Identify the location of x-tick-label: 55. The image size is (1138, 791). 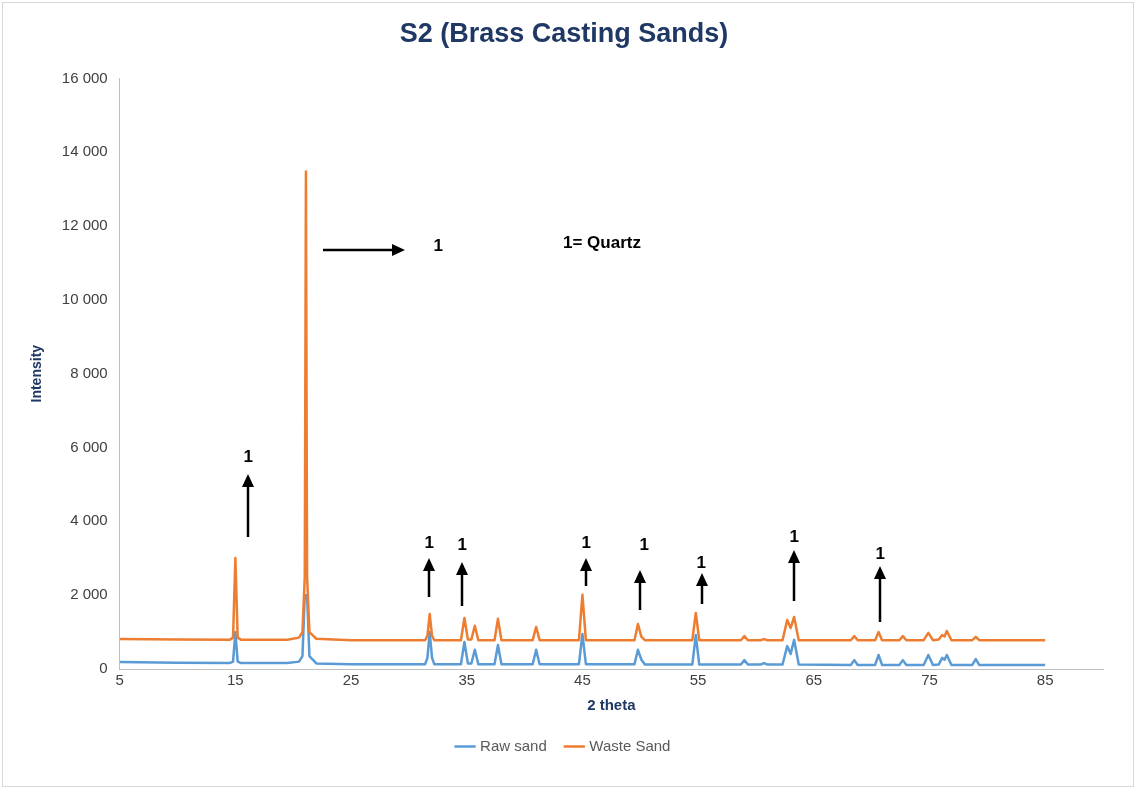
(698, 680).